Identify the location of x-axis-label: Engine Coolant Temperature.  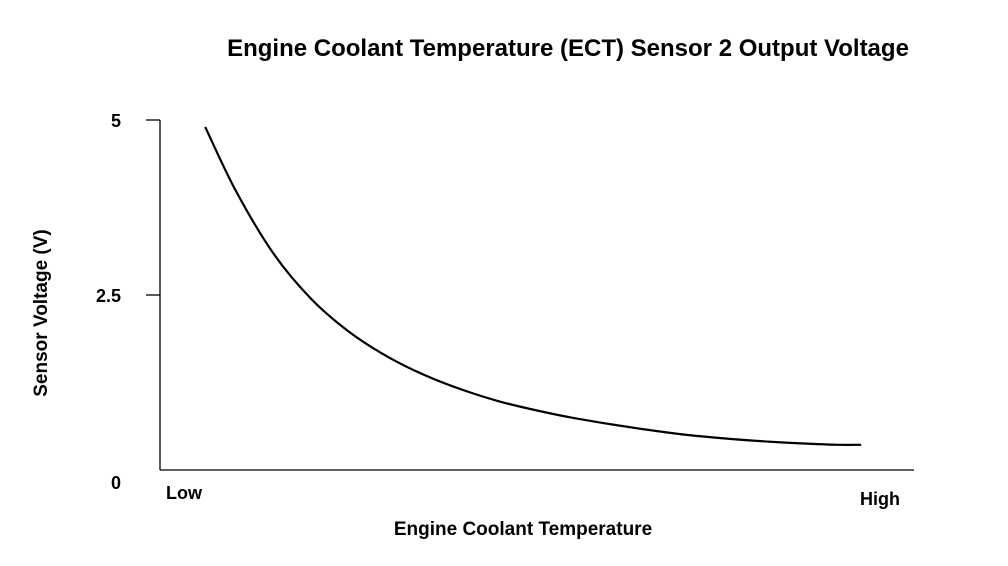
(523, 529).